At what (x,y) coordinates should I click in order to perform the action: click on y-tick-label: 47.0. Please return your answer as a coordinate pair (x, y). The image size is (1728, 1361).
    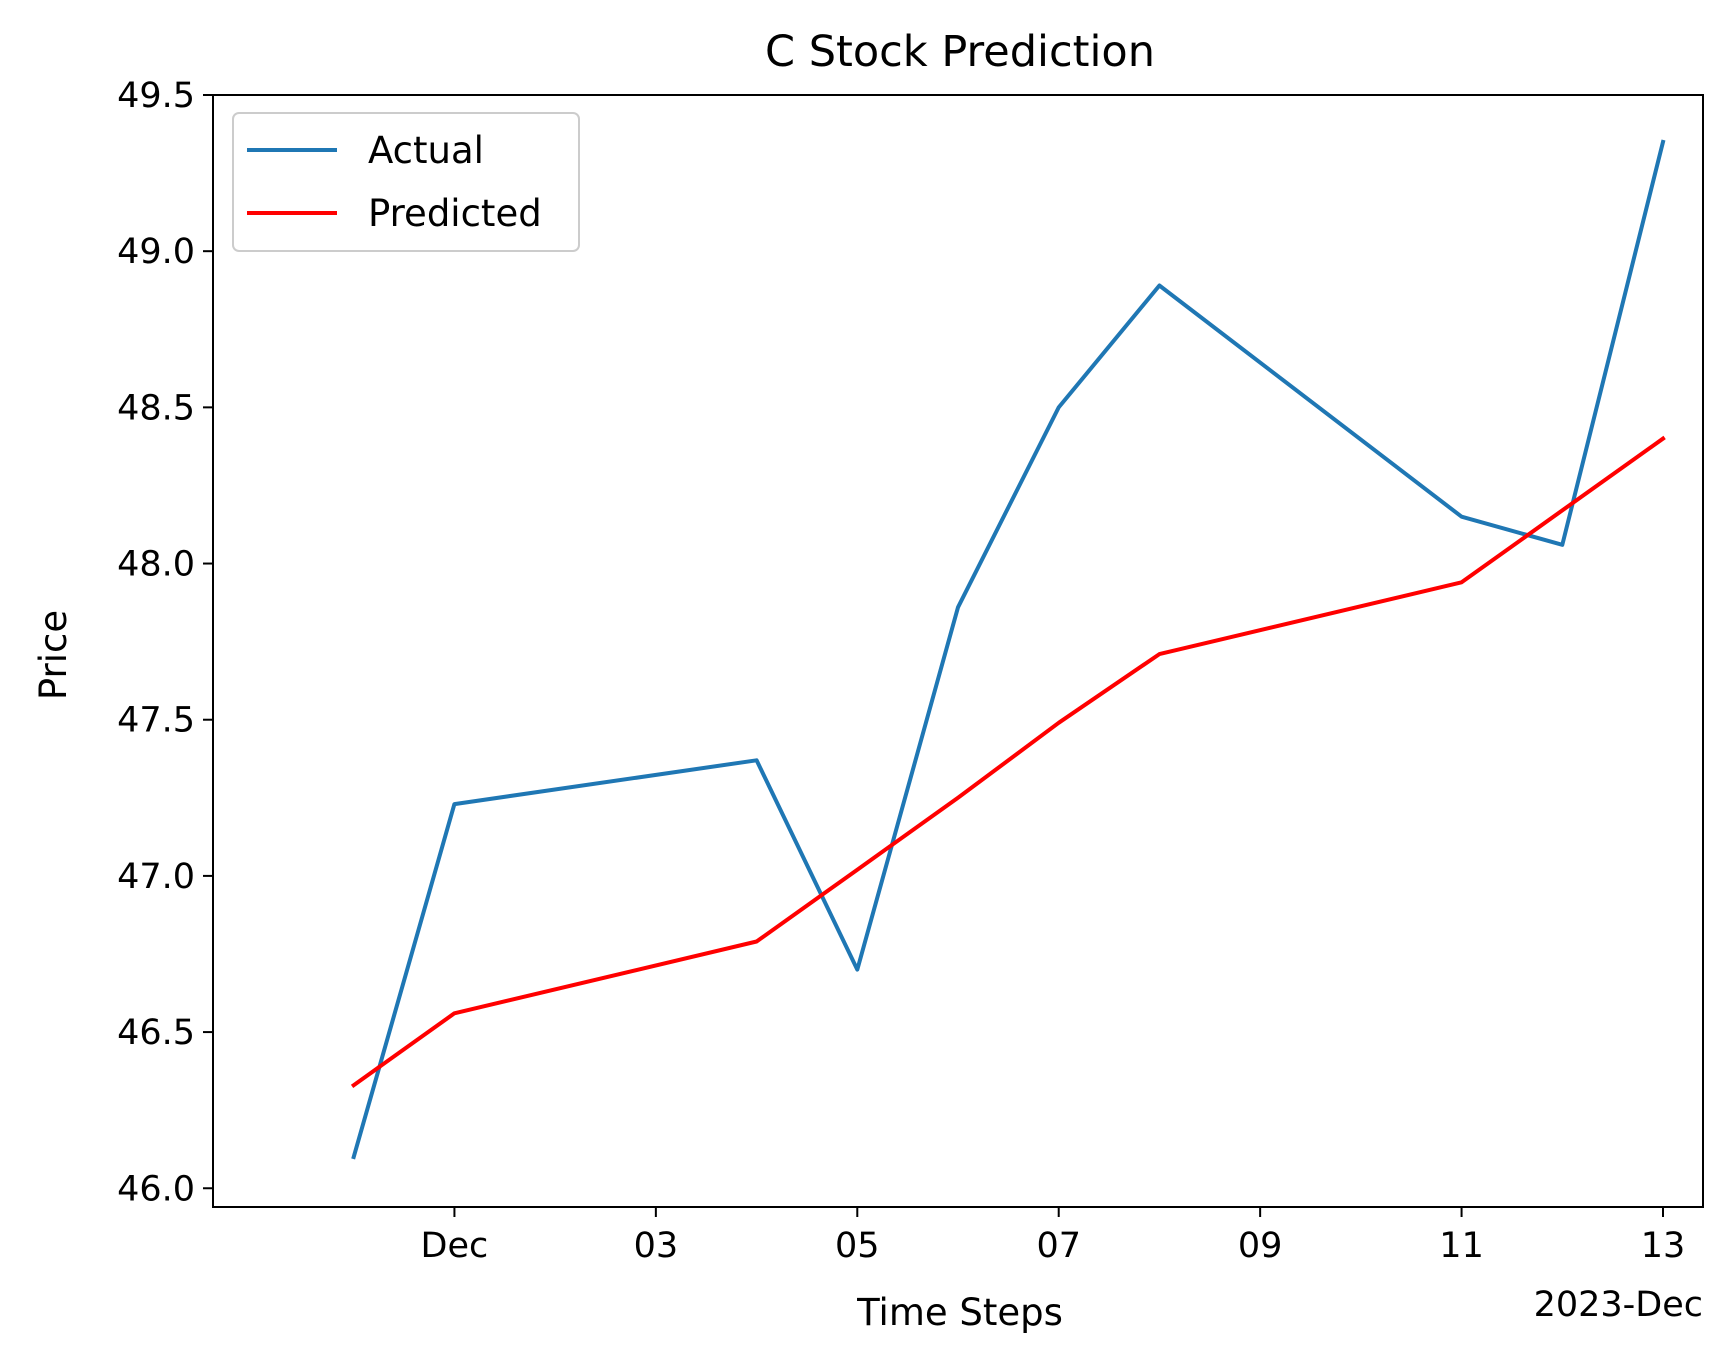
    Looking at the image, I should click on (156, 877).